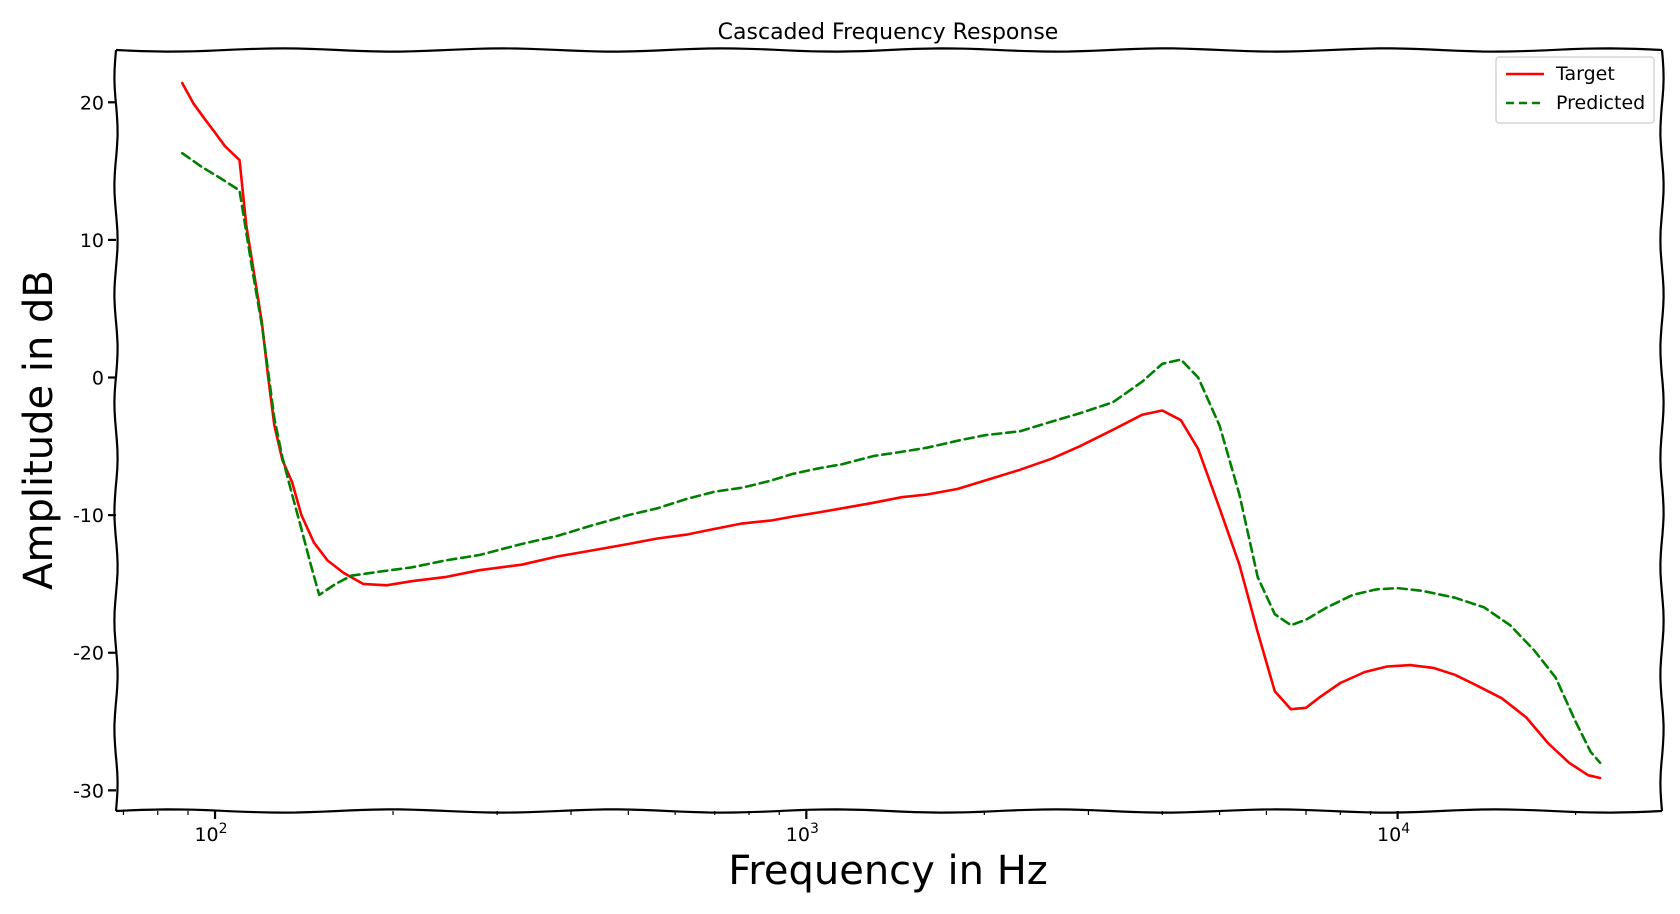 The height and width of the screenshot is (914, 1680). What do you see at coordinates (39, 430) in the screenshot?
I see `y-axis-label: Amplitude in dB` at bounding box center [39, 430].